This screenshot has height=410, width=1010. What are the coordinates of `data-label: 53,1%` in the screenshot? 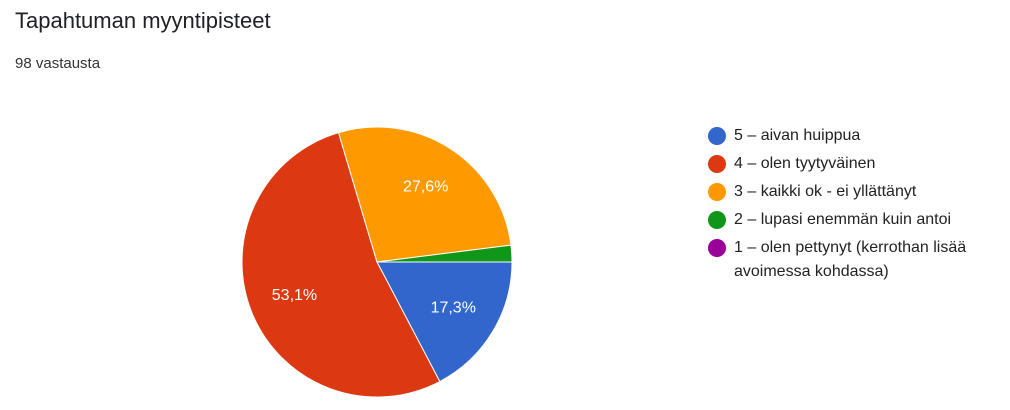 It's located at (294, 295).